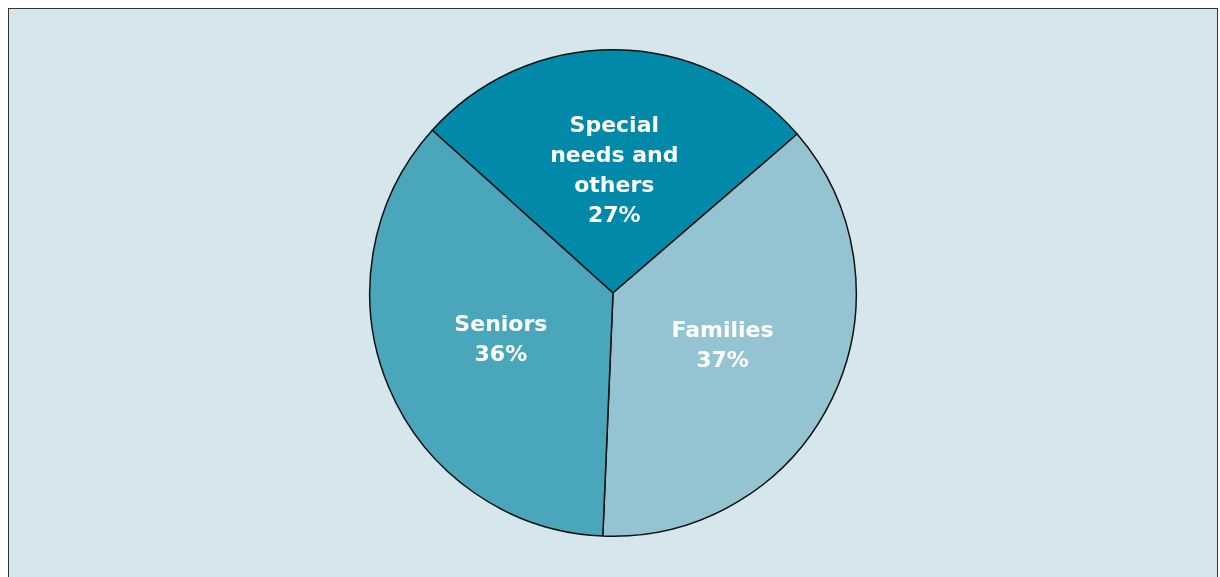 This screenshot has width=1220, height=577. I want to click on slice-label: Seniors, so click(501, 323).